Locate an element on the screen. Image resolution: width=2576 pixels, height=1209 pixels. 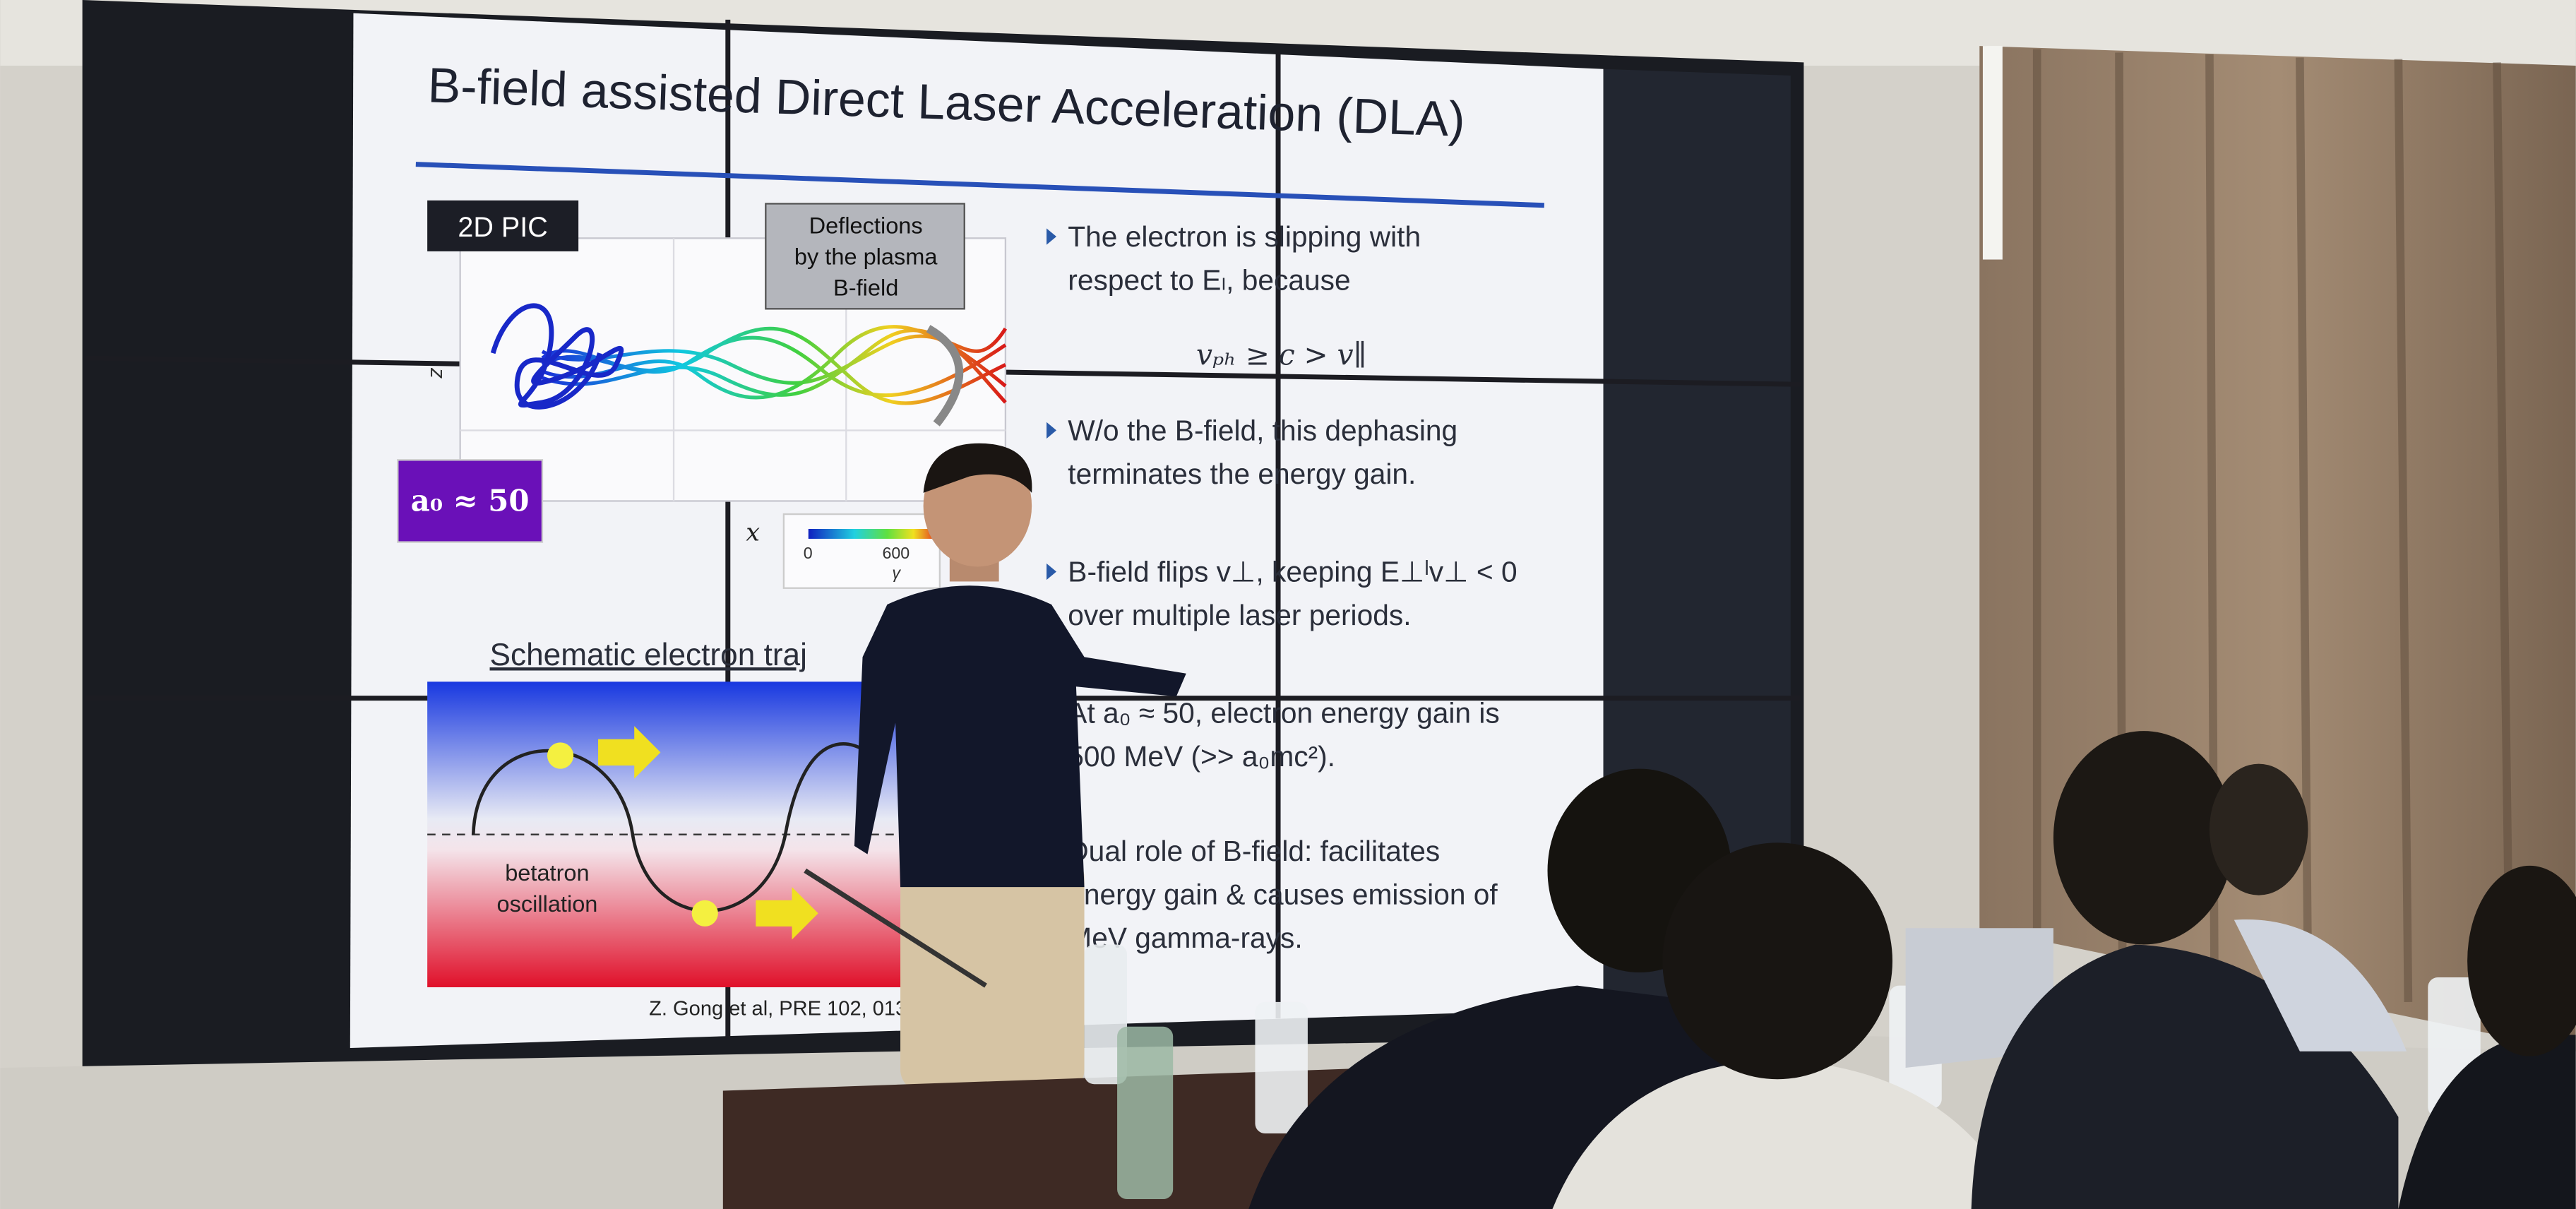
callout-line: by the plasma is located at coordinates (866, 257).